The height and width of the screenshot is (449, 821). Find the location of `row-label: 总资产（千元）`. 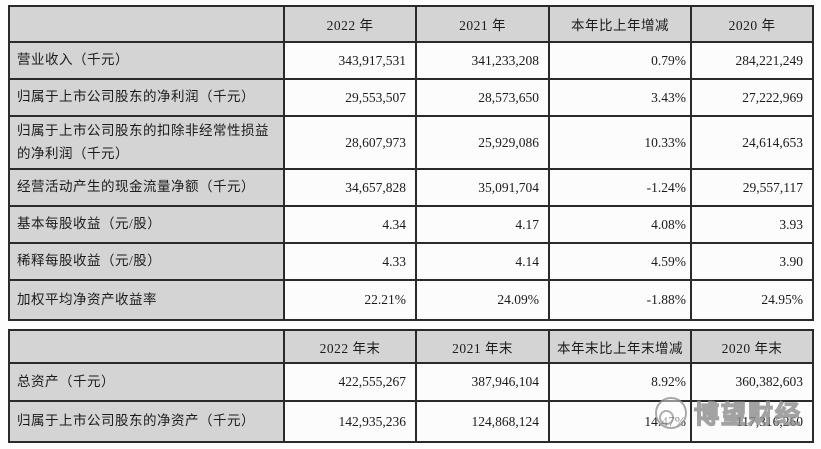

row-label: 总资产（千元） is located at coordinates (146, 382).